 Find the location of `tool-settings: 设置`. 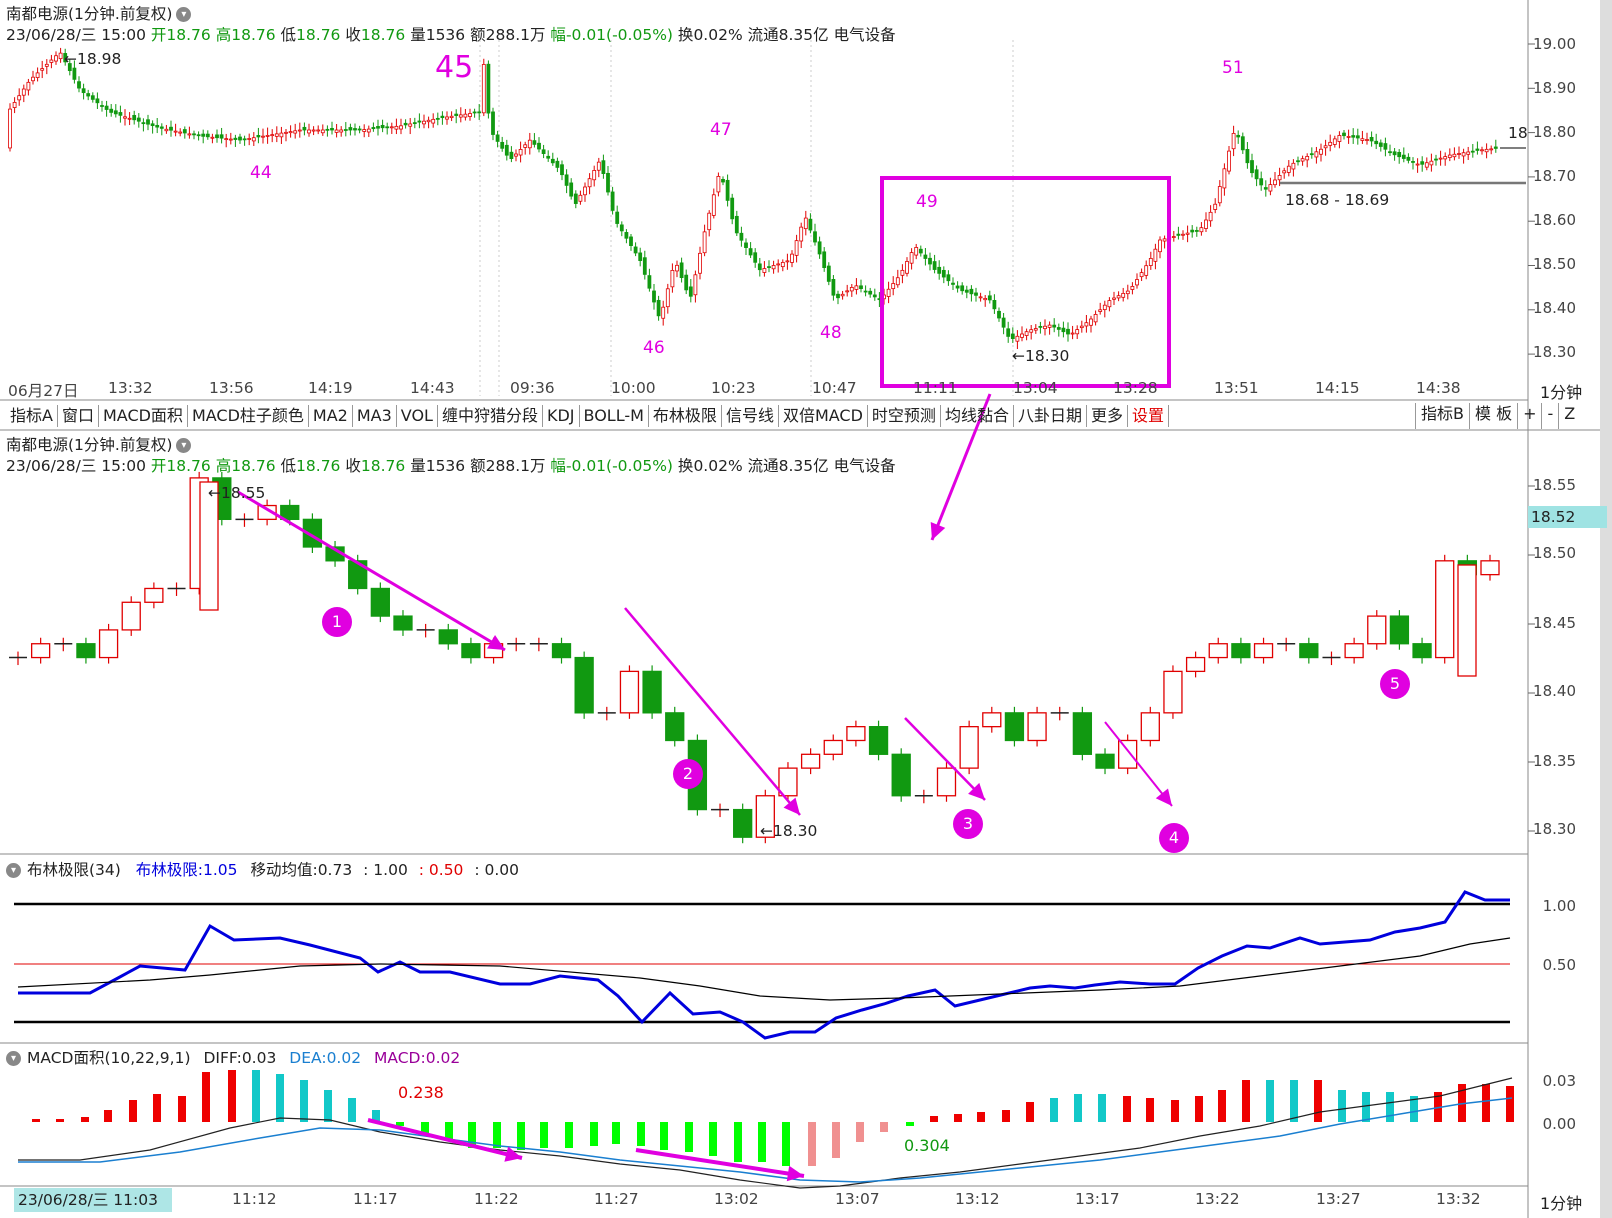

tool-settings: 设置 is located at coordinates (1148, 416).